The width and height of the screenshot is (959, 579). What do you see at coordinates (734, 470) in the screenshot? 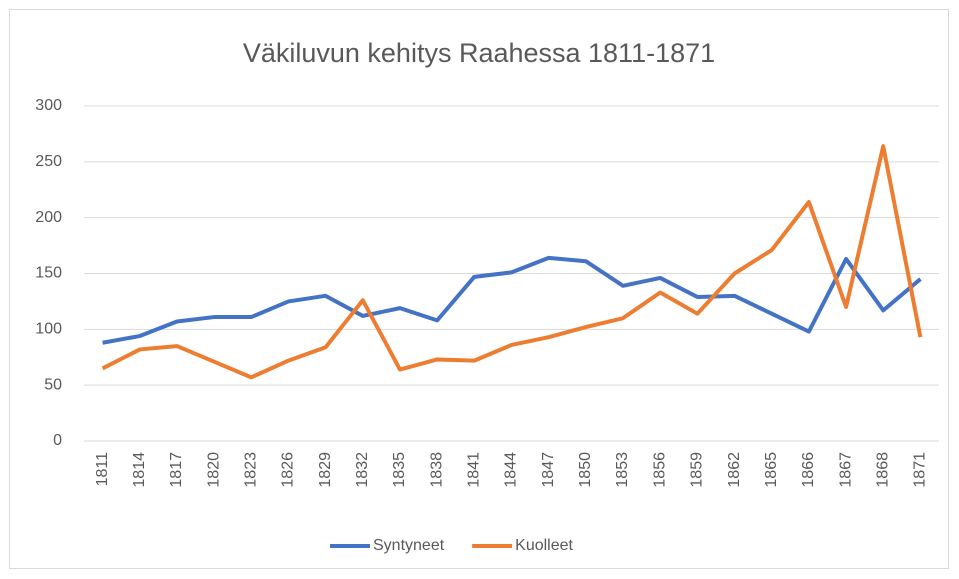
I see `x-tick-label: 1862` at bounding box center [734, 470].